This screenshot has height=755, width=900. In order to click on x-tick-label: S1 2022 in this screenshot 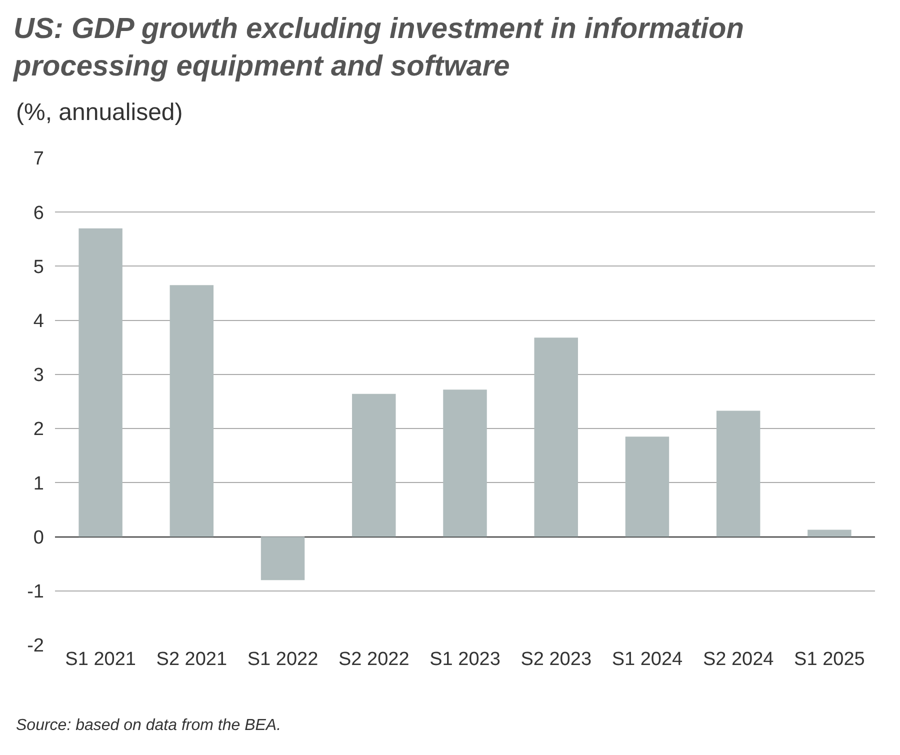, I will do `click(282, 659)`.